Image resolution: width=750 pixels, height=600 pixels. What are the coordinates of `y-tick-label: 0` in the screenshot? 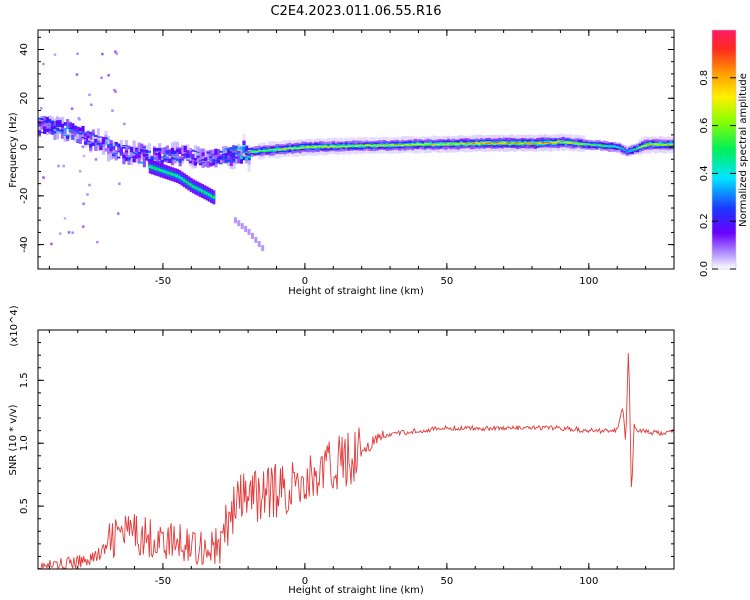 It's located at (24, 147).